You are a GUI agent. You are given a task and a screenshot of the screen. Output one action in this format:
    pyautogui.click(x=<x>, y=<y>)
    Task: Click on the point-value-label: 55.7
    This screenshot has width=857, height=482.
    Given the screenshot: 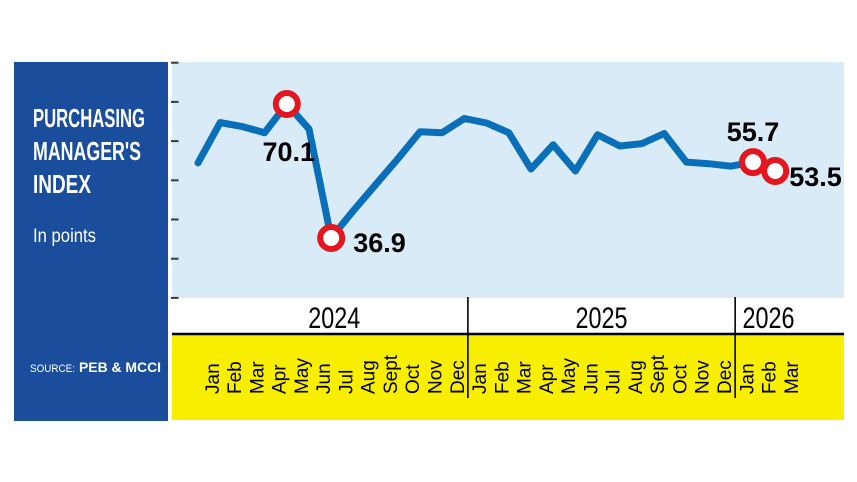 What is the action you would take?
    pyautogui.click(x=753, y=132)
    